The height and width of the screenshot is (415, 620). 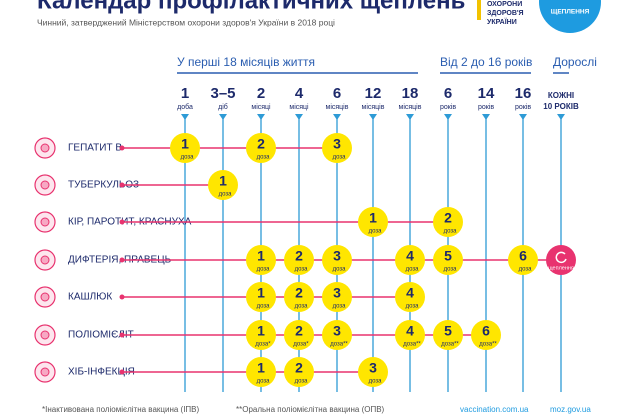 What do you see at coordinates (486, 331) in the screenshot?
I see `dose-number: 6` at bounding box center [486, 331].